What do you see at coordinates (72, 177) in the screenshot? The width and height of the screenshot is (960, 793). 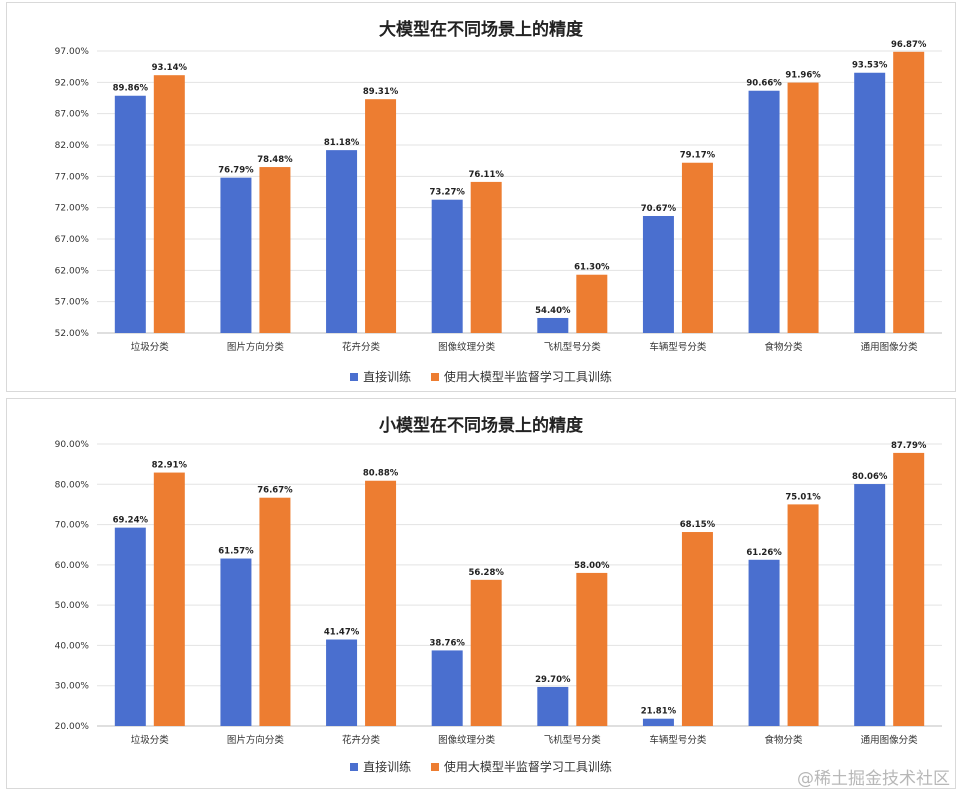 I see `y-tick-label: 77.00%` at bounding box center [72, 177].